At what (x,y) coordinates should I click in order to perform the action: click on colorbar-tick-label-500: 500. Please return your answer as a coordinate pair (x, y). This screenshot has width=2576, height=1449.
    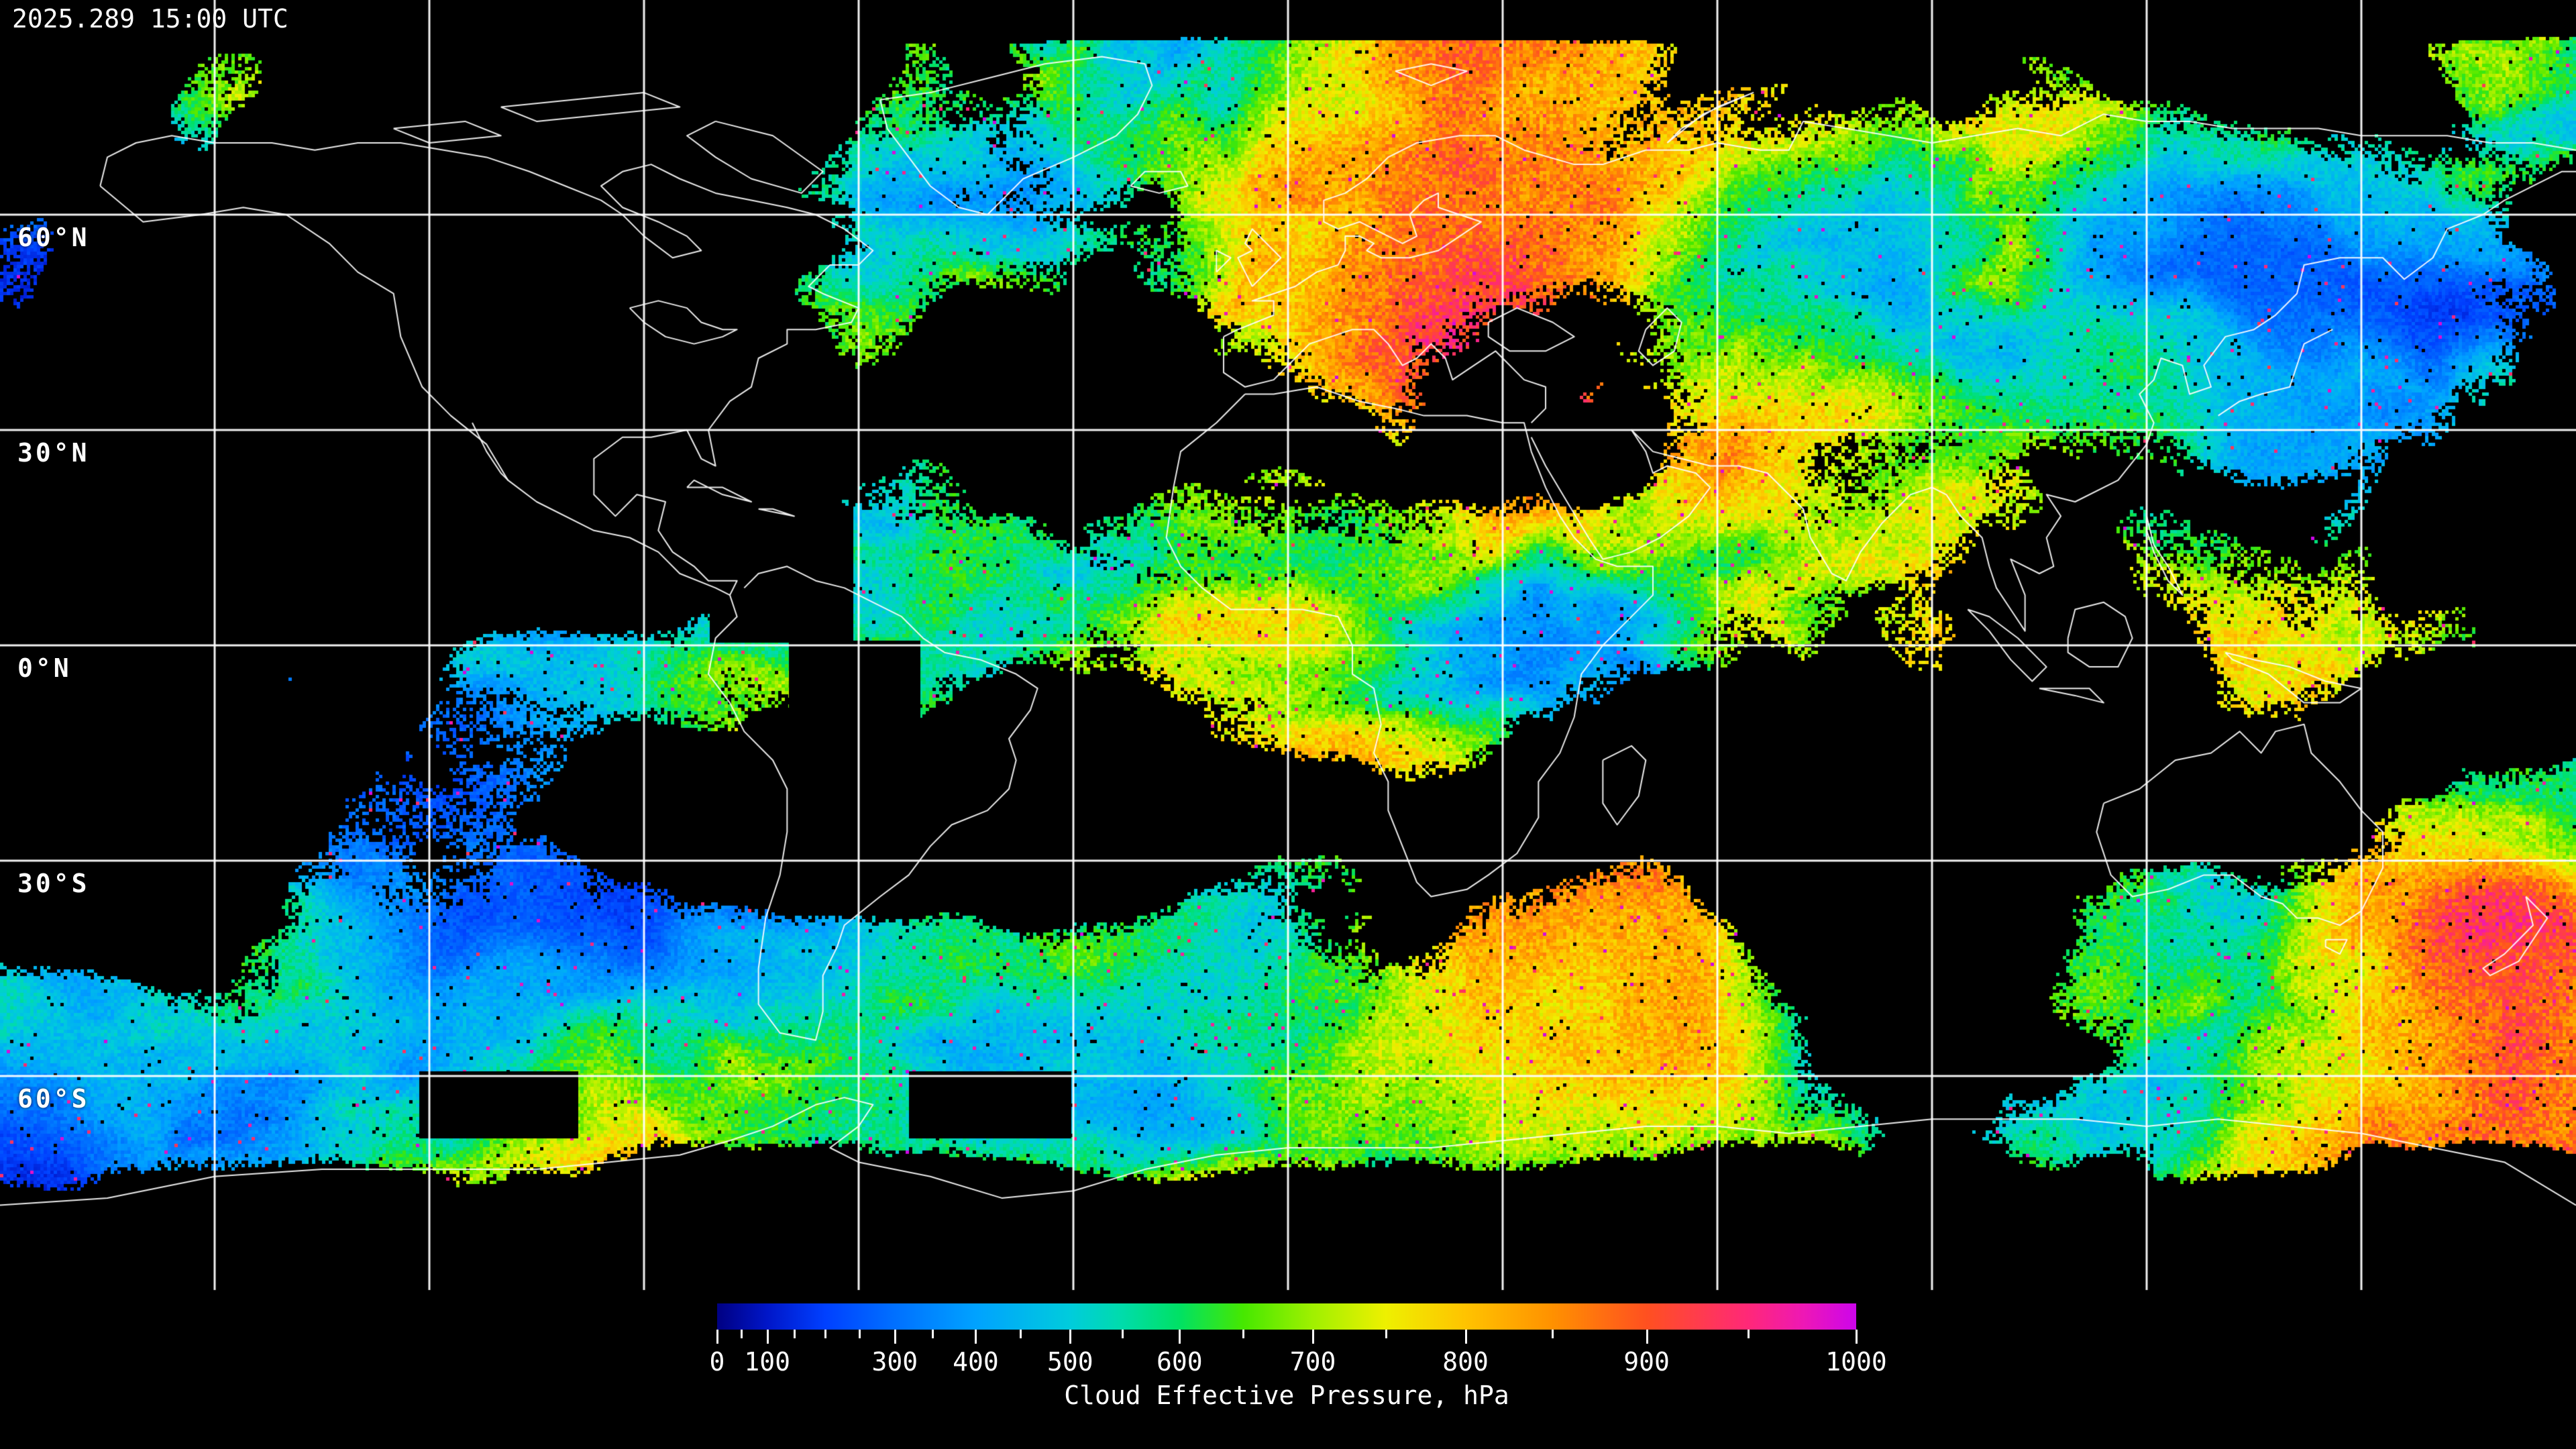
    Looking at the image, I should click on (1070, 1362).